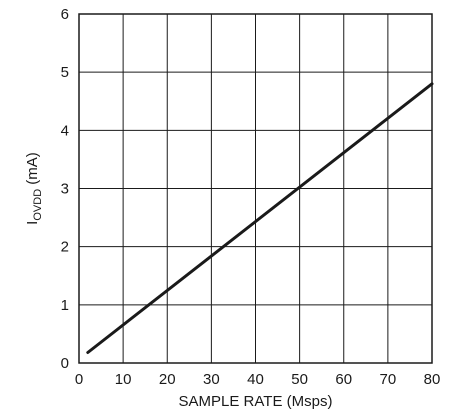 The width and height of the screenshot is (458, 418). I want to click on x-tick-labels: 0 10 20 30 40 50 60 70 80, so click(258, 379).